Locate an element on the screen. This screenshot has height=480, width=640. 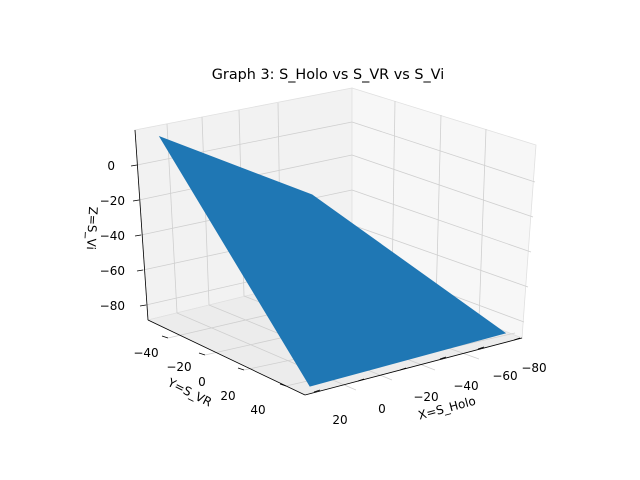
z-tick-label: −60 is located at coordinates (112, 271).